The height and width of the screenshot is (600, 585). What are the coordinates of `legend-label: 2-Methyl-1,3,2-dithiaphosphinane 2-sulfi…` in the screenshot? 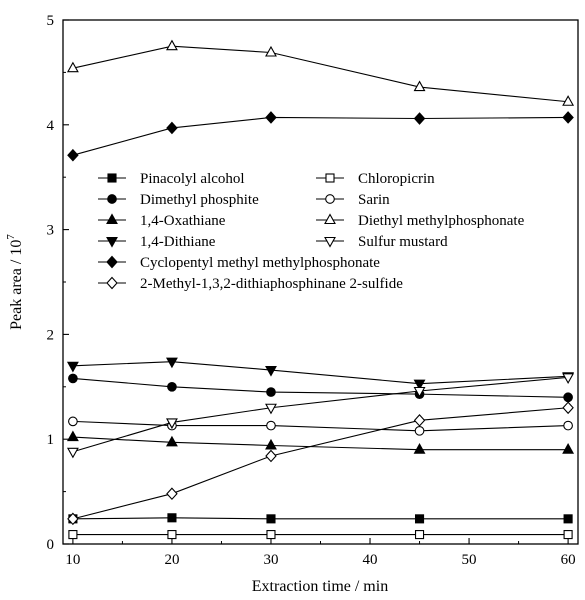 It's located at (271, 284).